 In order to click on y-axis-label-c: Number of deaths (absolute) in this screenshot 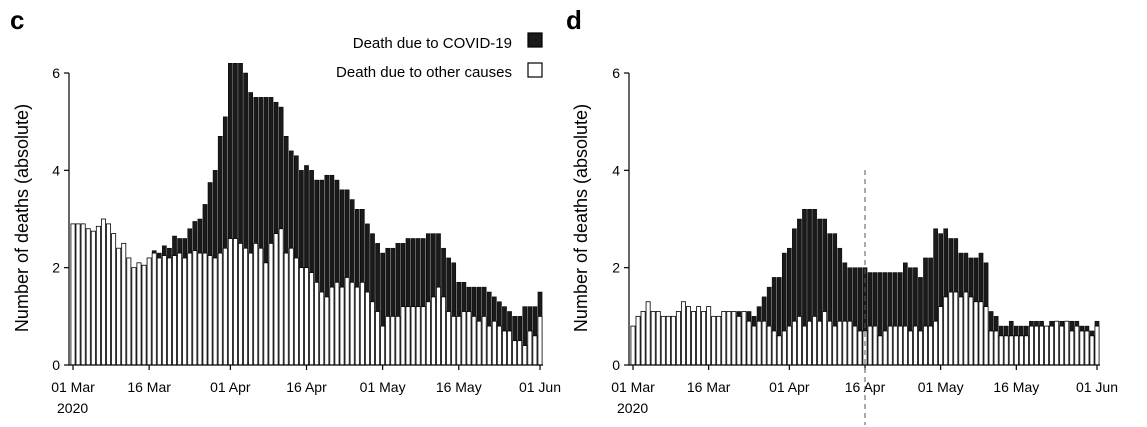, I will do `click(22, 218)`.